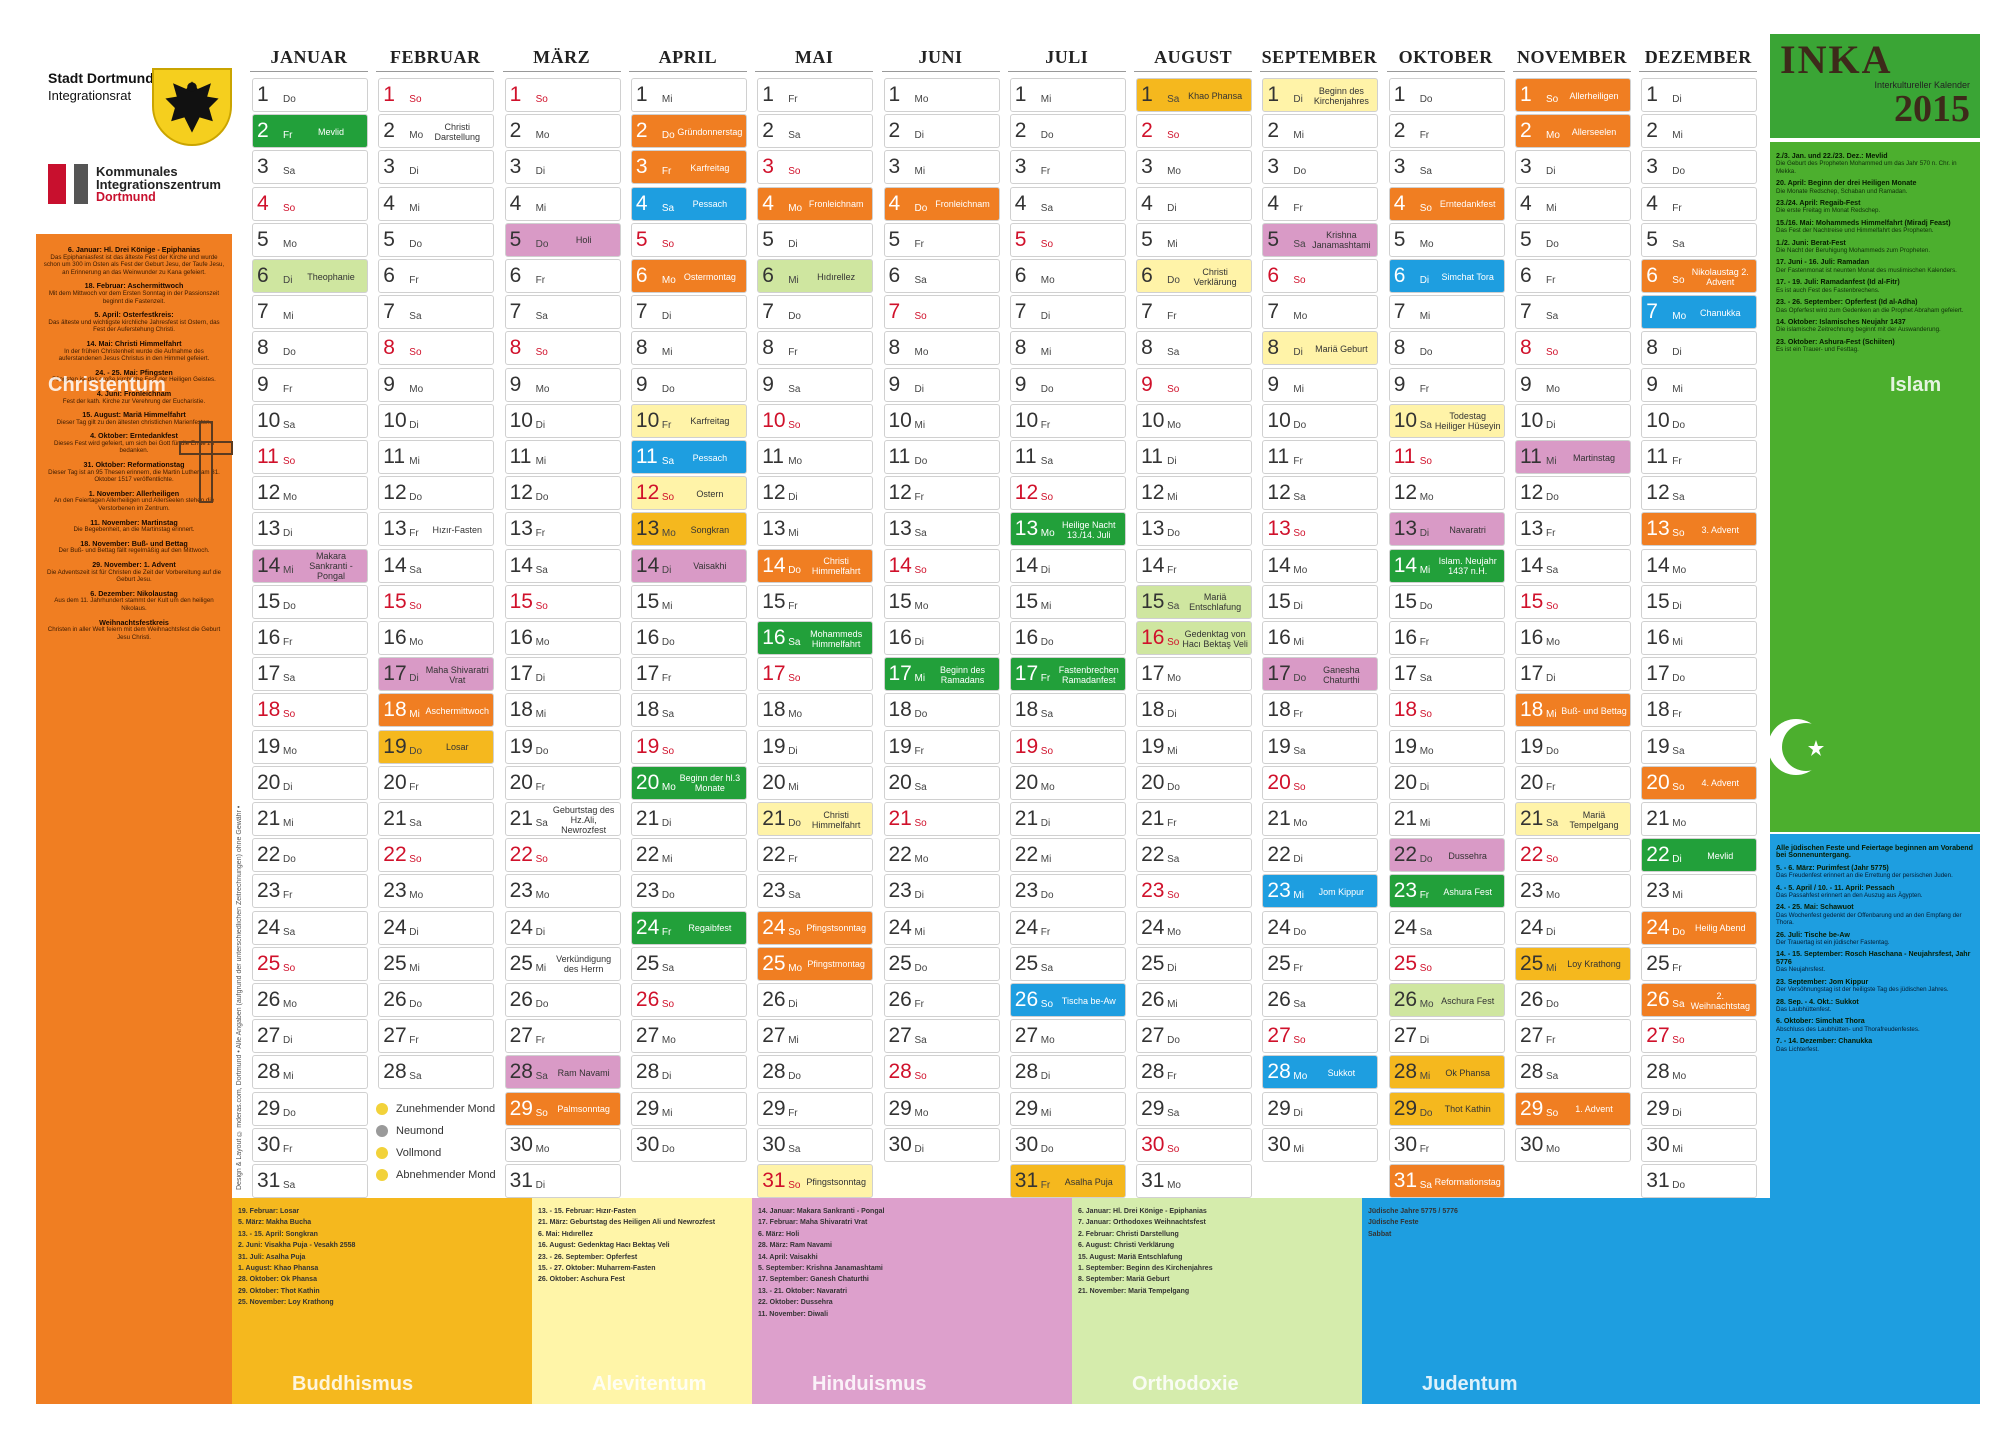  Describe the element at coordinates (436, 131) in the screenshot. I see `day-cell: 2 Mo Christi Darstellung` at that location.